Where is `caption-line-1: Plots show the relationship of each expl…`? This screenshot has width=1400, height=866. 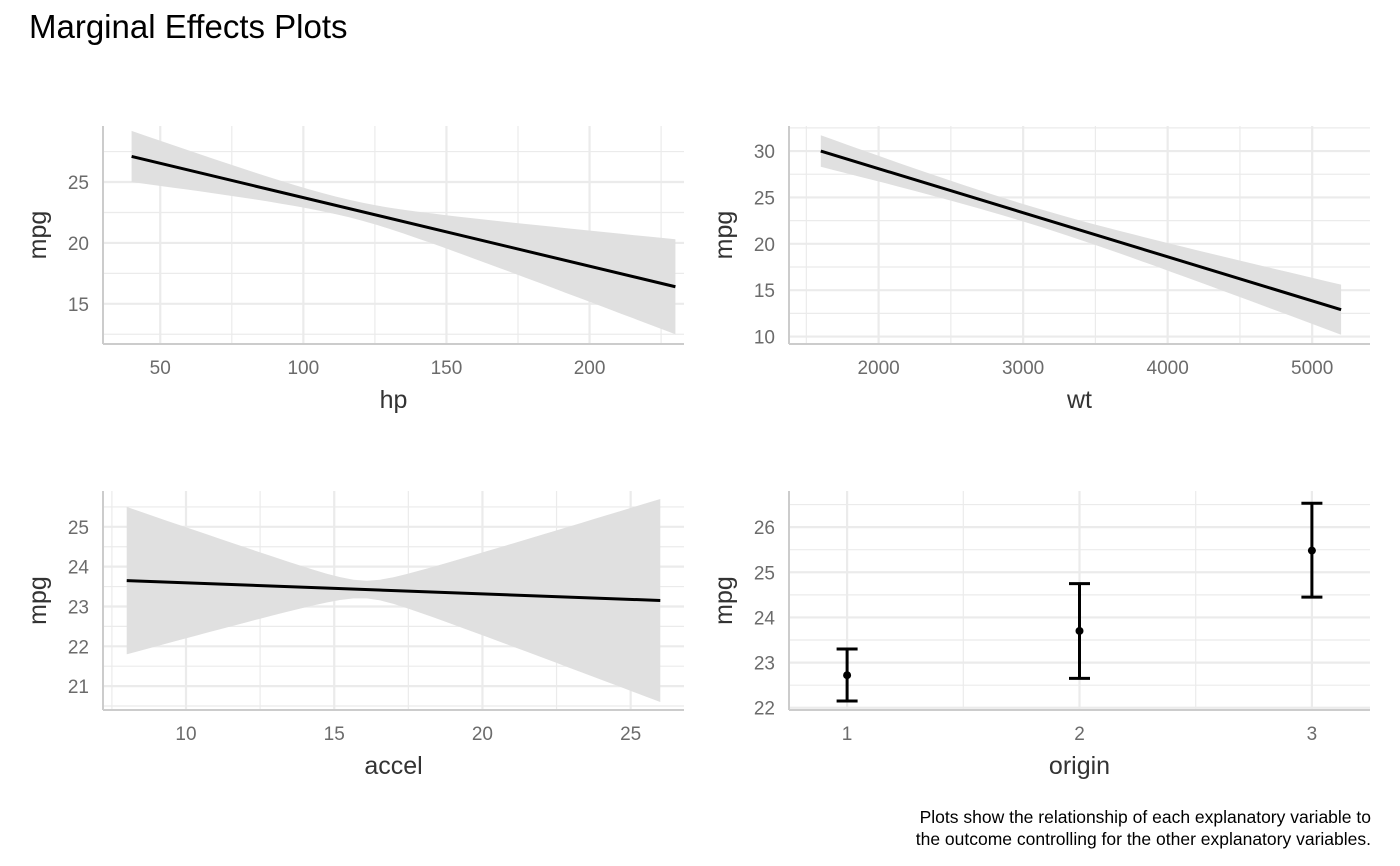
caption-line-1: Plots show the relationship of each expl… is located at coordinates (1145, 817).